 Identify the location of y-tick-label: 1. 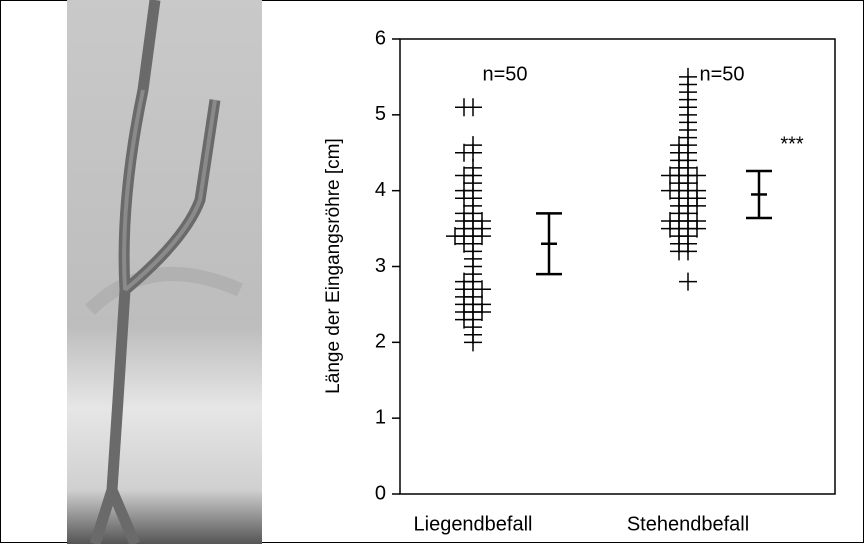
(380, 417).